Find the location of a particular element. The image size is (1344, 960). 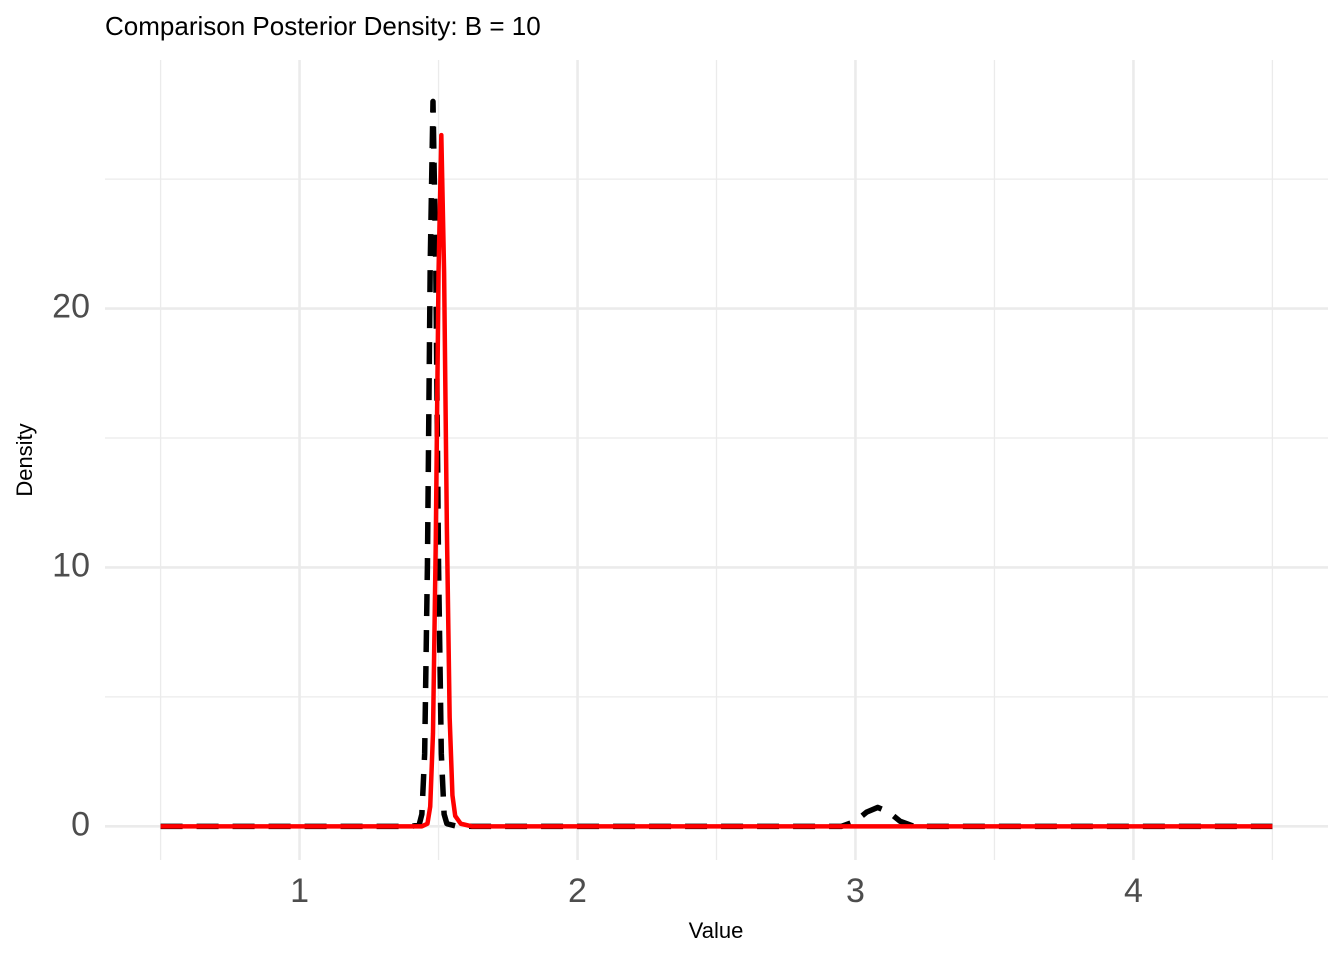

y-tick-label: 10 is located at coordinates (71, 565).